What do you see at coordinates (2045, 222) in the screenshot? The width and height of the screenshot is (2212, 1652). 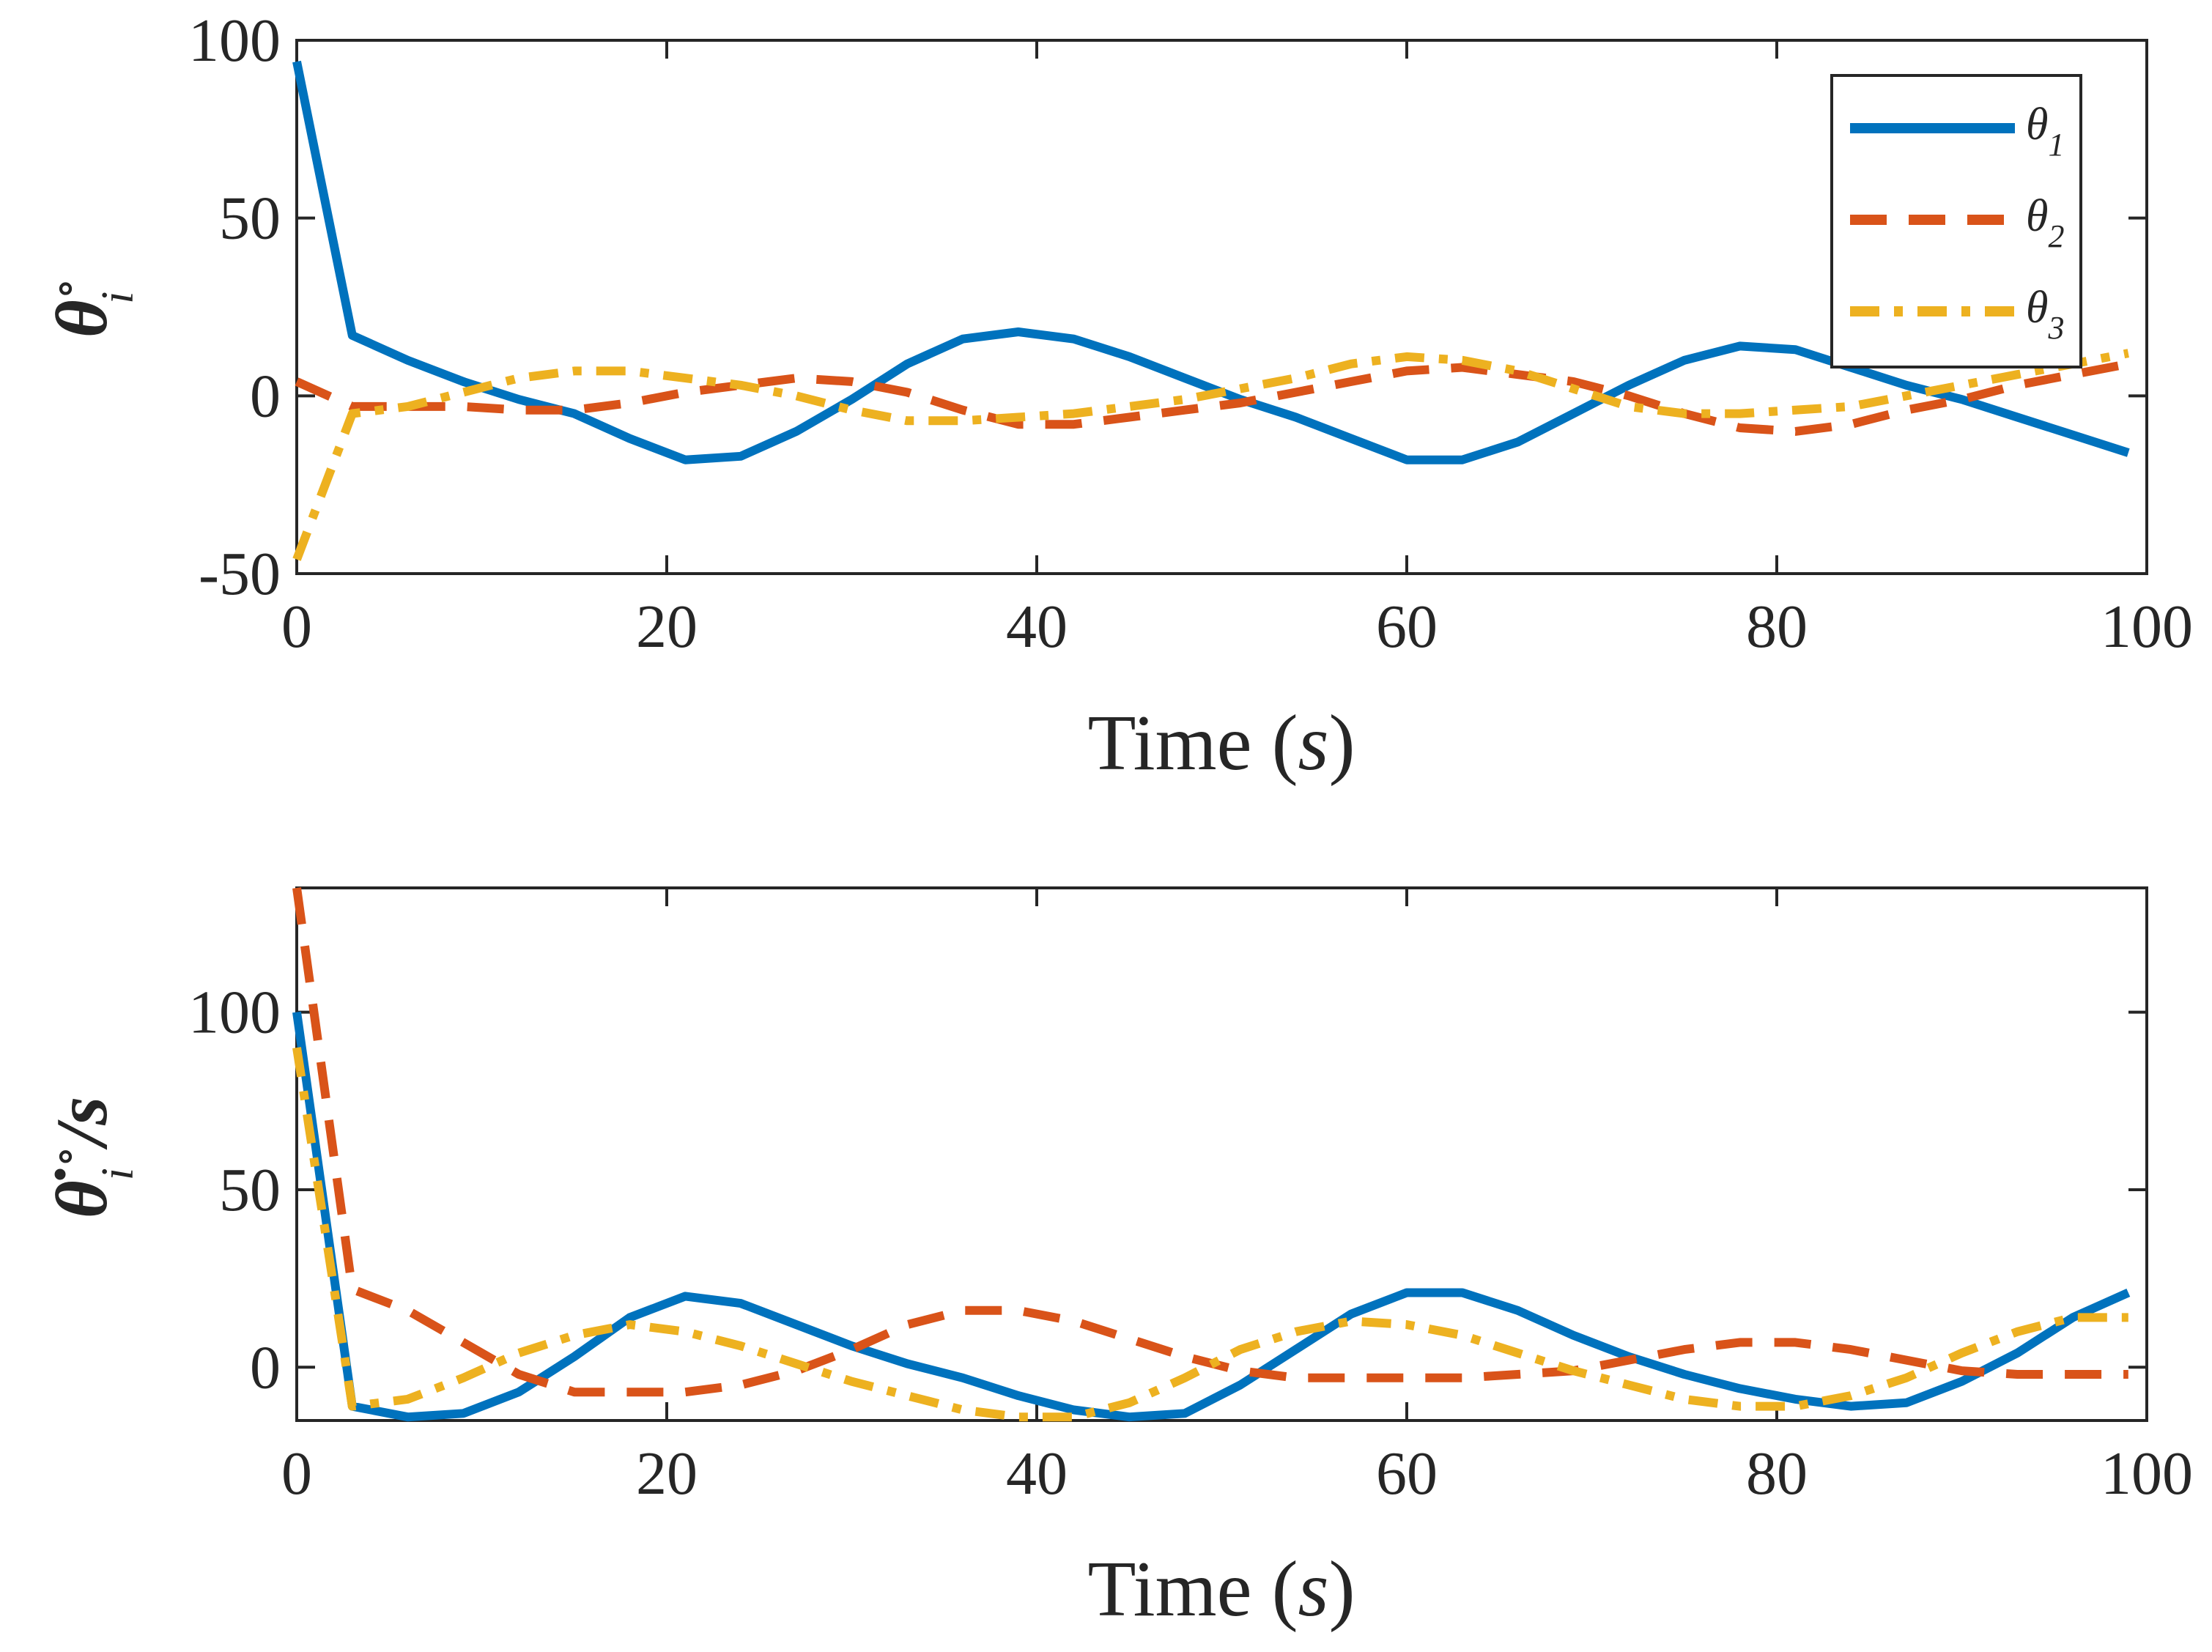 I see `legend-label-theta2: θ2` at bounding box center [2045, 222].